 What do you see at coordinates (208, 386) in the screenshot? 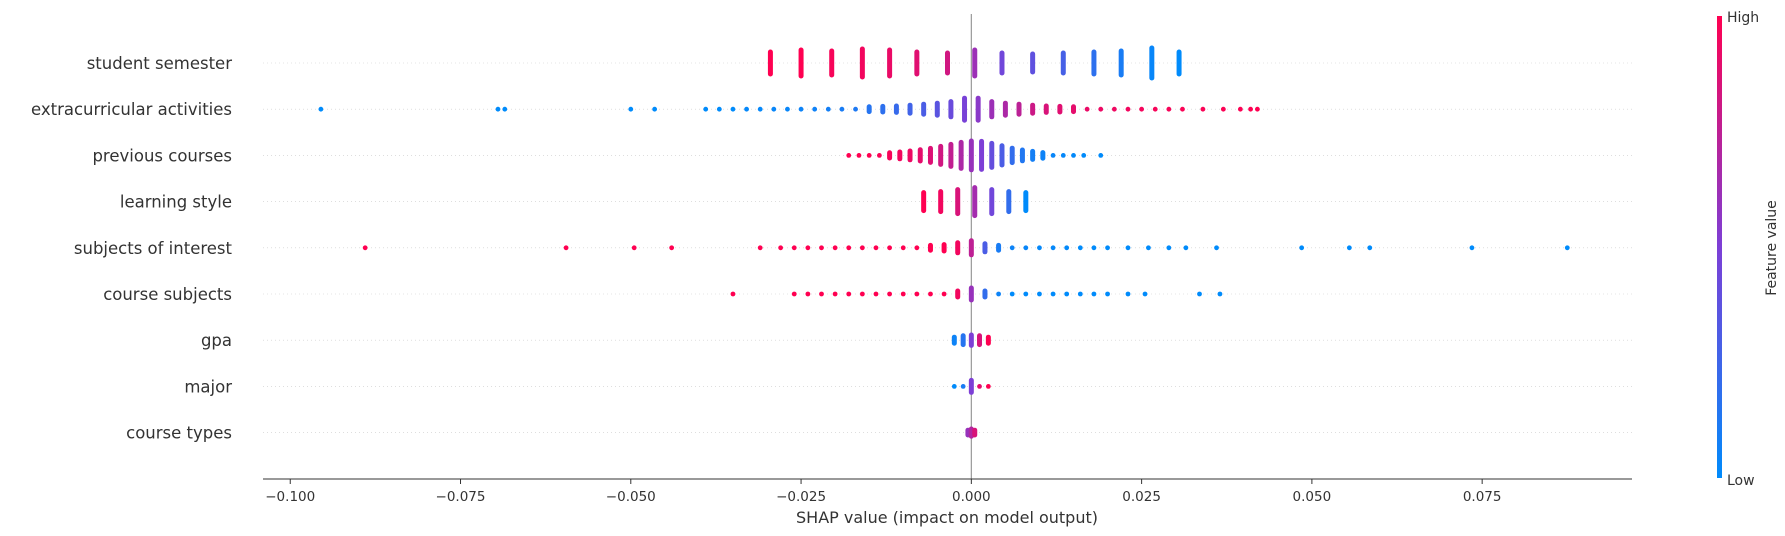
I see `feature-label: major` at bounding box center [208, 386].